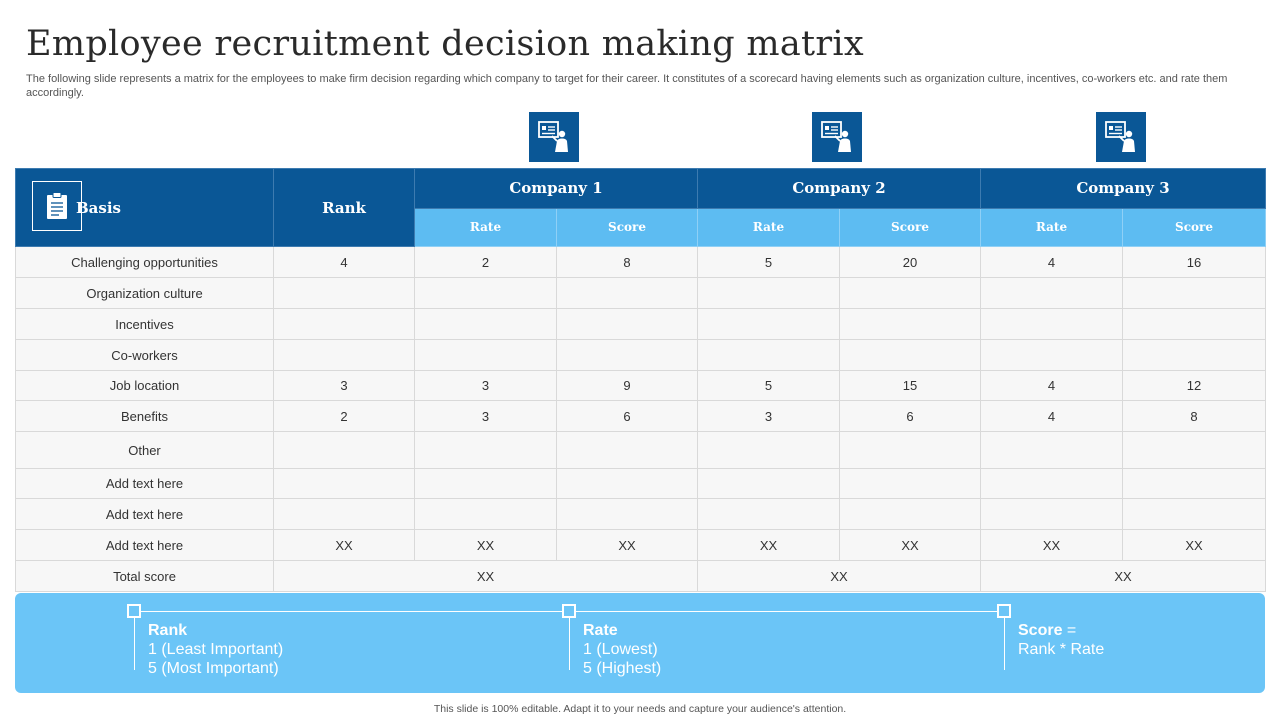 Image resolution: width=1280 pixels, height=720 pixels. What do you see at coordinates (1004, 644) in the screenshot?
I see `score-divider` at bounding box center [1004, 644].